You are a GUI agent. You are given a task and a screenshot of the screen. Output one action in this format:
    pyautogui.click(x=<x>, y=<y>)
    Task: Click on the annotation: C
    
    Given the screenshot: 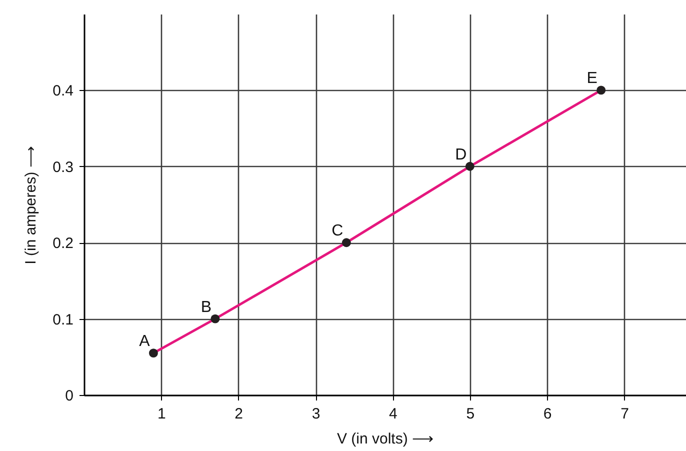 What is the action you would take?
    pyautogui.click(x=338, y=231)
    